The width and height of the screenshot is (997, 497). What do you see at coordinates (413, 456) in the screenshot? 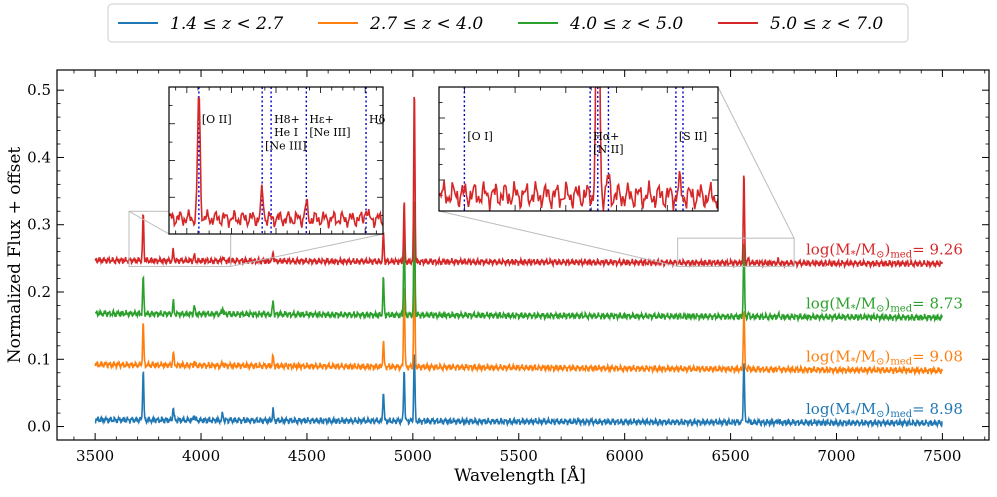
I see `x-tick-label: 5000` at bounding box center [413, 456].